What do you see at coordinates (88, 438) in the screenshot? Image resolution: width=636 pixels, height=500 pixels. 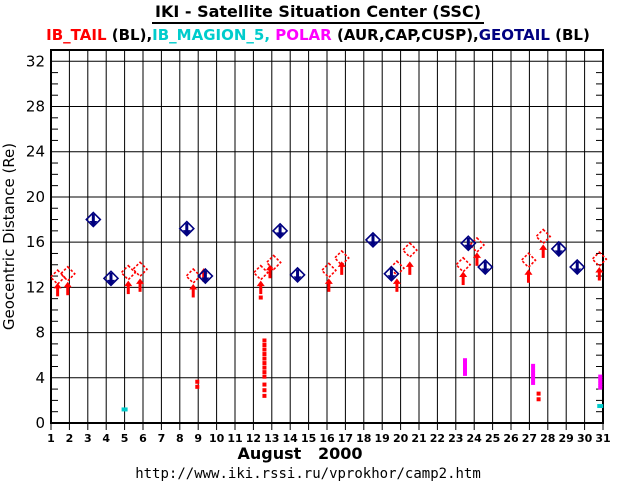 I see `x-tick-label: 3` at bounding box center [88, 438].